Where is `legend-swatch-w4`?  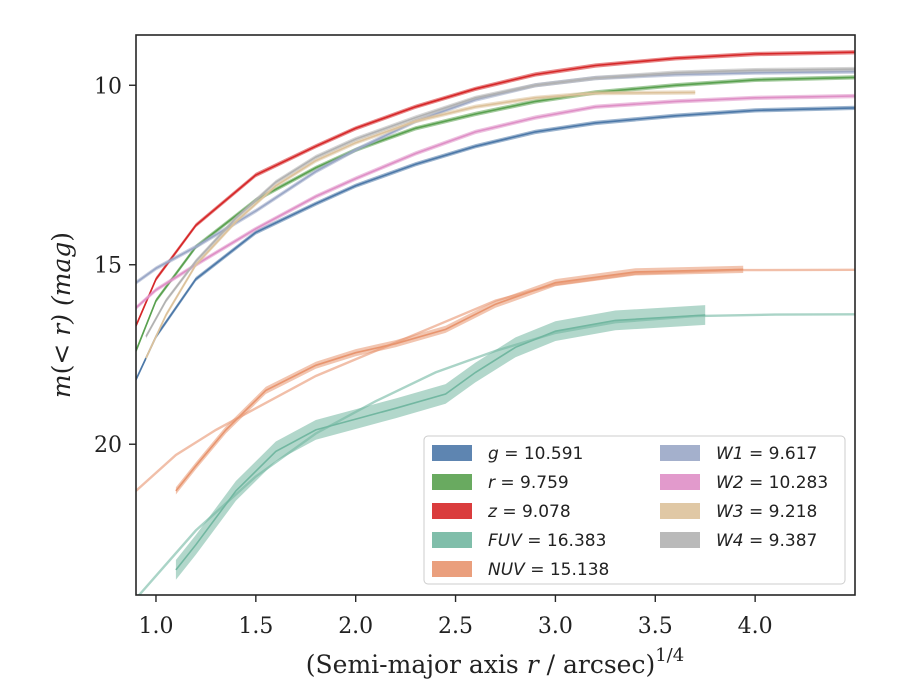
legend-swatch-w4 is located at coordinates (680, 540).